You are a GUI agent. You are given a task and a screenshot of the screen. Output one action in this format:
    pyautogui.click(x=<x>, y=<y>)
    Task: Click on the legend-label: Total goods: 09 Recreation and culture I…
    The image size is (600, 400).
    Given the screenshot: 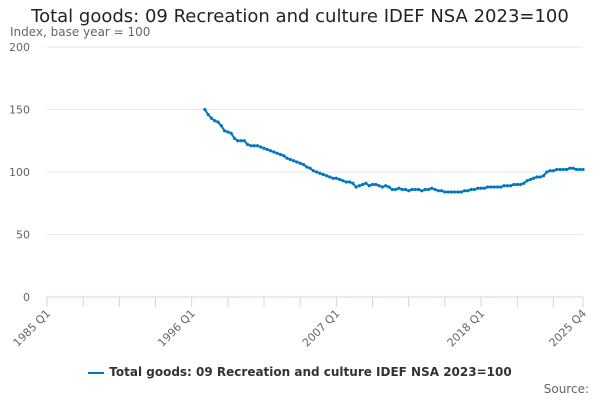 What is the action you would take?
    pyautogui.click(x=310, y=372)
    